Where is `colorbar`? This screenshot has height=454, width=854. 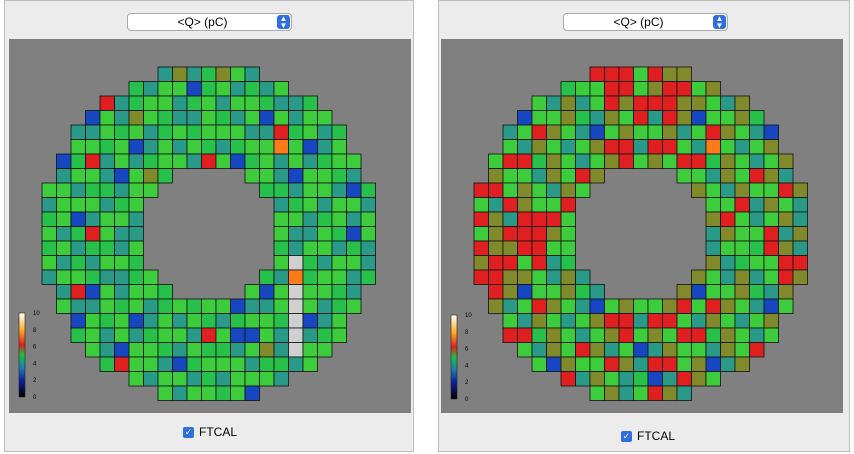 colorbar is located at coordinates (454, 357).